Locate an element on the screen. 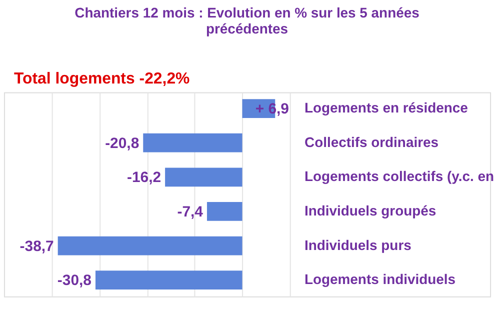  data-label: -38,7 is located at coordinates (37, 246).